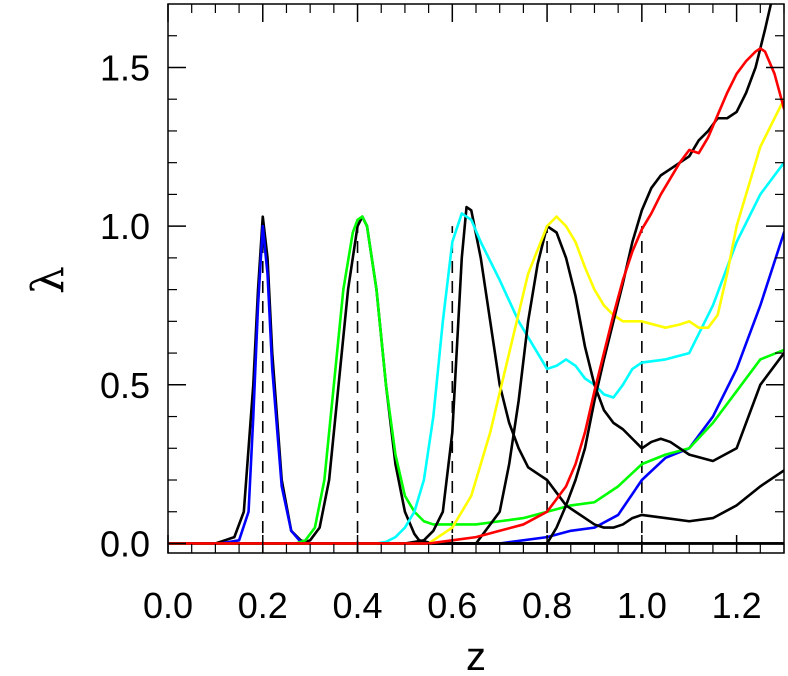 The image size is (788, 676). What do you see at coordinates (125, 385) in the screenshot?
I see `y-tick-label: 0.5` at bounding box center [125, 385].